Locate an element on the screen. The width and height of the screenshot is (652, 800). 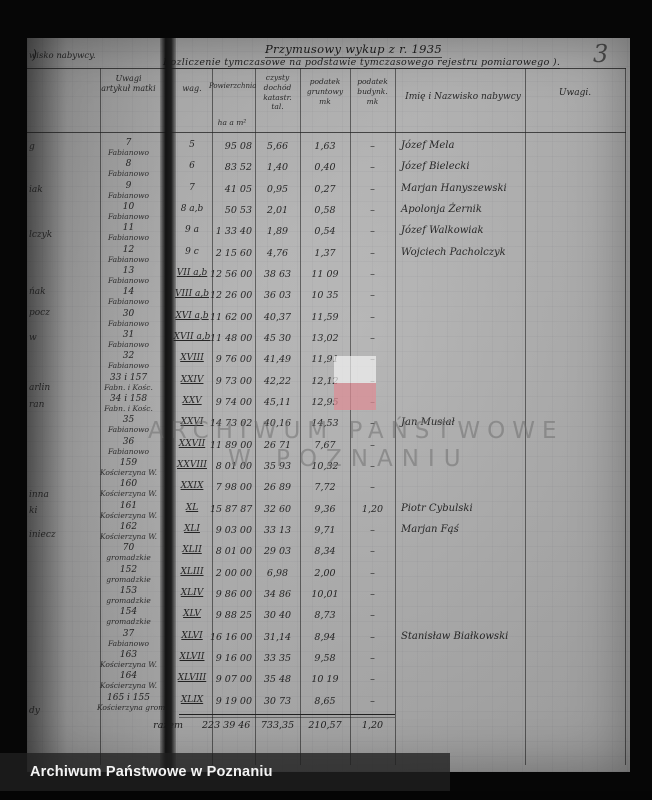
name-fragment: ran is located at coordinates (37, 405).